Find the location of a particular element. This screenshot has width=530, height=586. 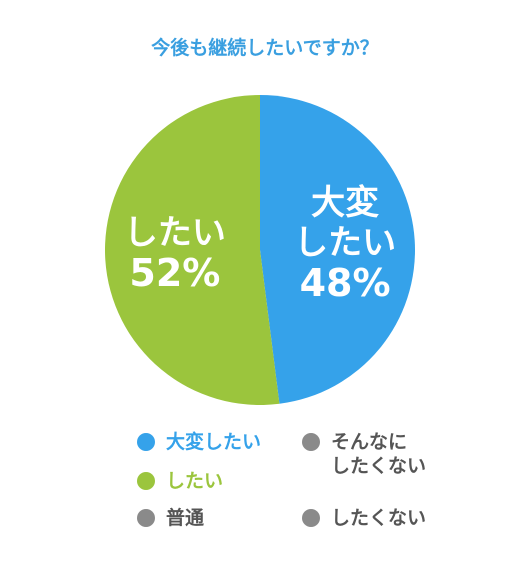

legend-label: そんなに したくない is located at coordinates (379, 454).